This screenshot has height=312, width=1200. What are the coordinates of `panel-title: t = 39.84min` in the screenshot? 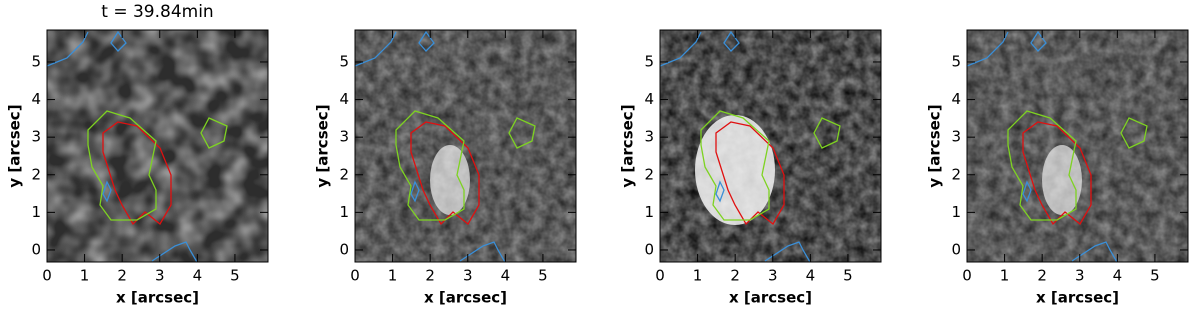 It's located at (157, 12).